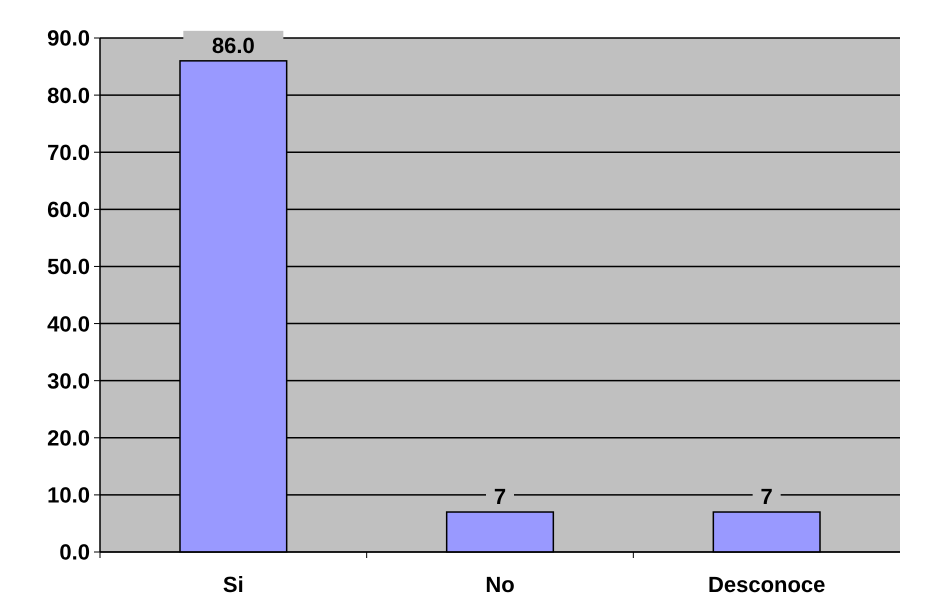 The height and width of the screenshot is (607, 925). What do you see at coordinates (767, 584) in the screenshot?
I see `x-tick-label: Desconoce` at bounding box center [767, 584].